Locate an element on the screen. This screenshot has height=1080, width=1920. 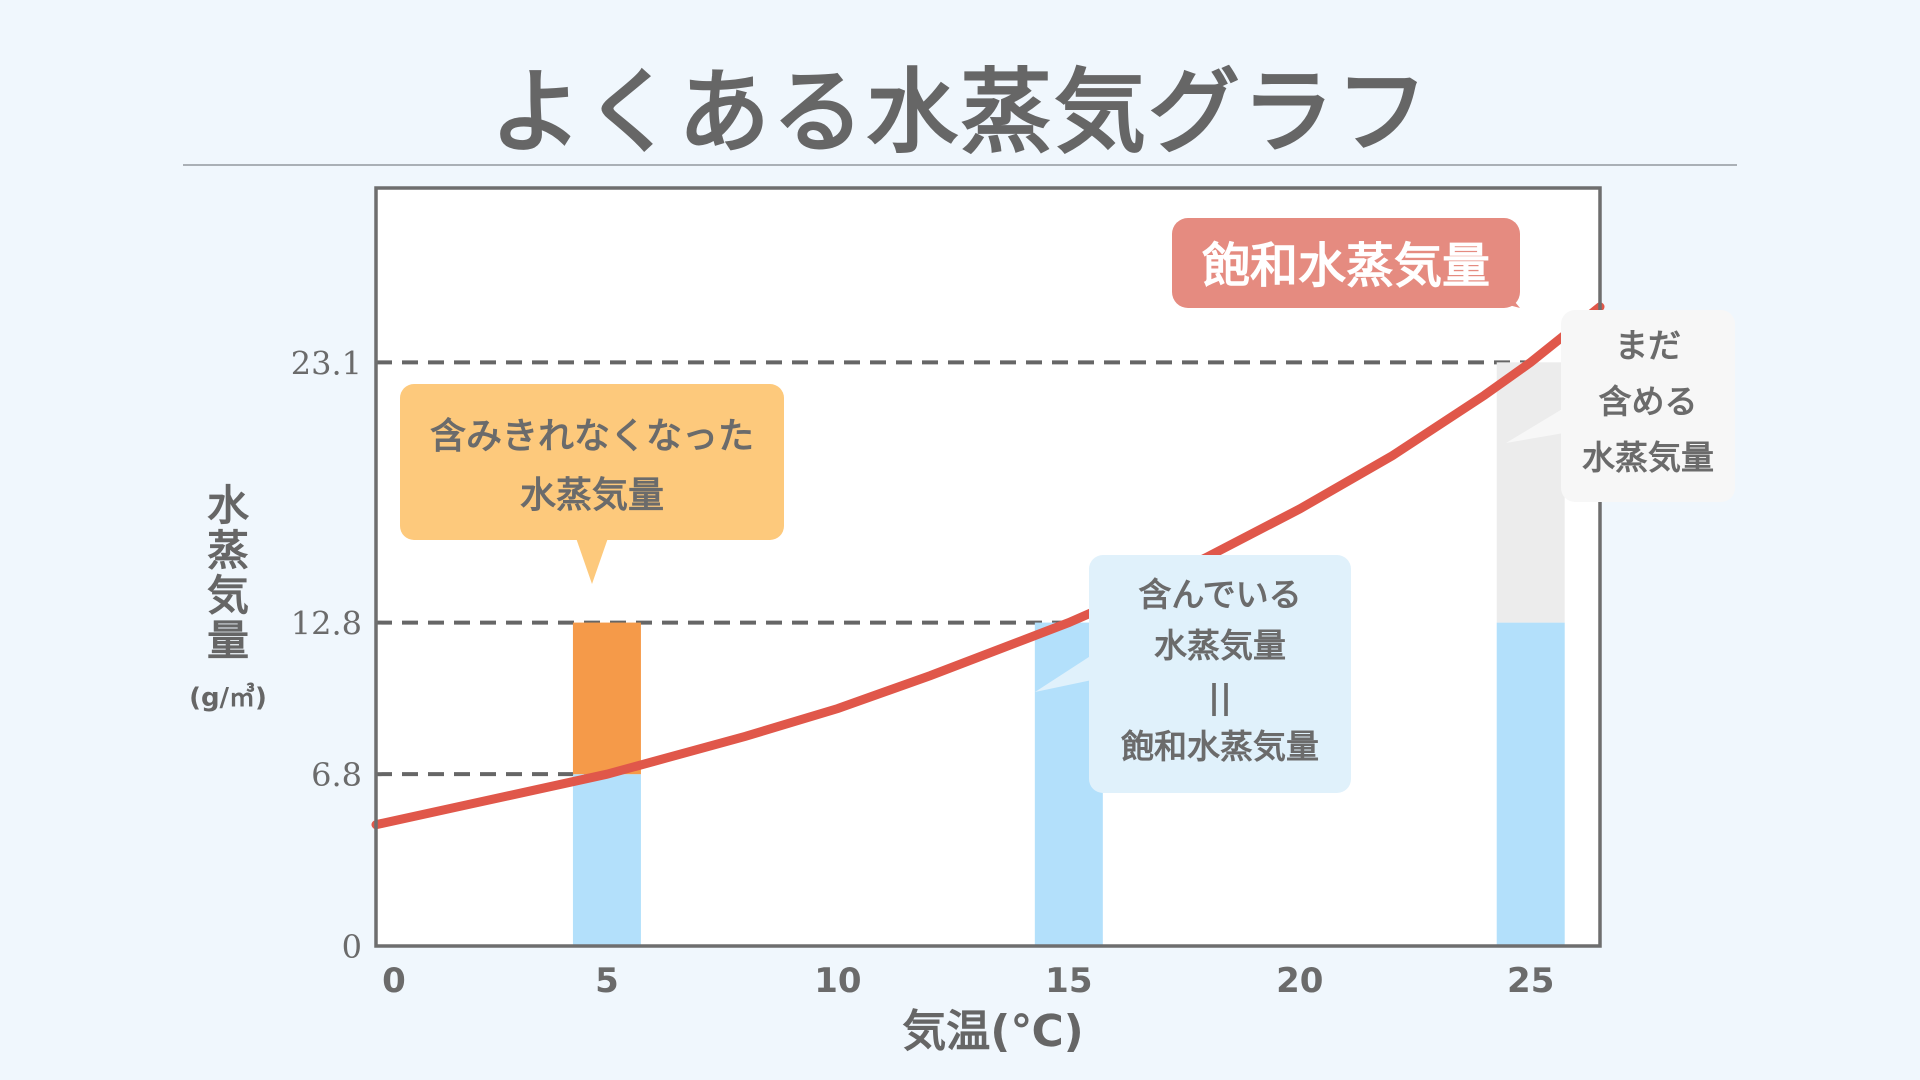
callout-contained-line3: || is located at coordinates (1220, 696).